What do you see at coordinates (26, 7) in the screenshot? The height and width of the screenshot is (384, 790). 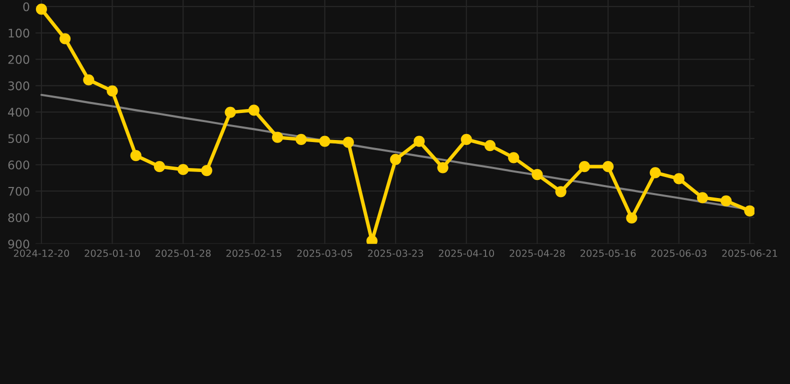 I see `y-tick-label: 0` at bounding box center [26, 7].